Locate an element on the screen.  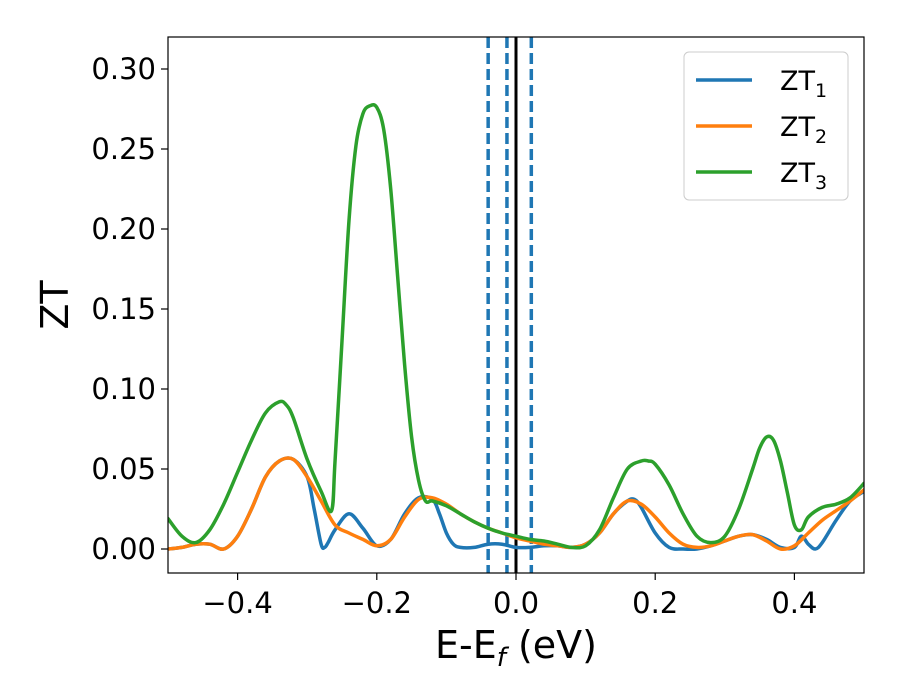
legend-label-zt2: ZT2 is located at coordinates (803, 130).